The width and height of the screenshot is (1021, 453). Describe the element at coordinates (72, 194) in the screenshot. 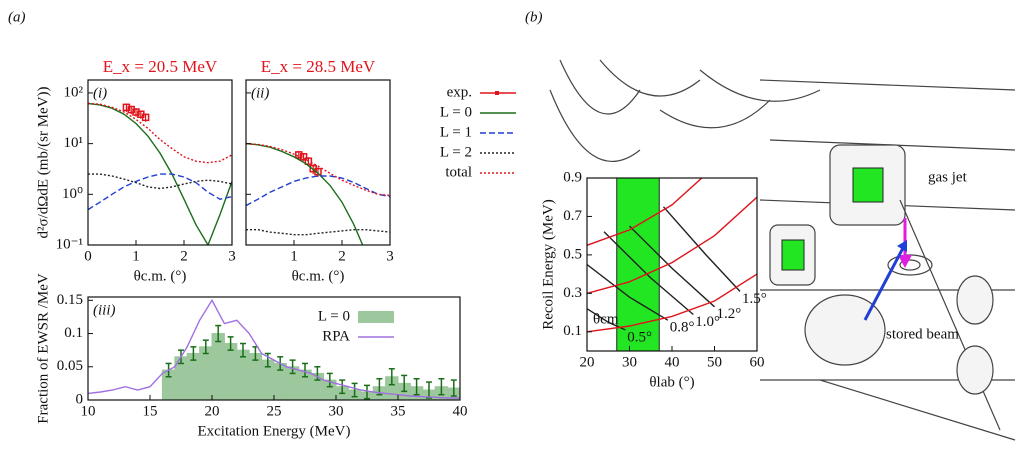

I see `y-tick-label: 10⁰` at that location.